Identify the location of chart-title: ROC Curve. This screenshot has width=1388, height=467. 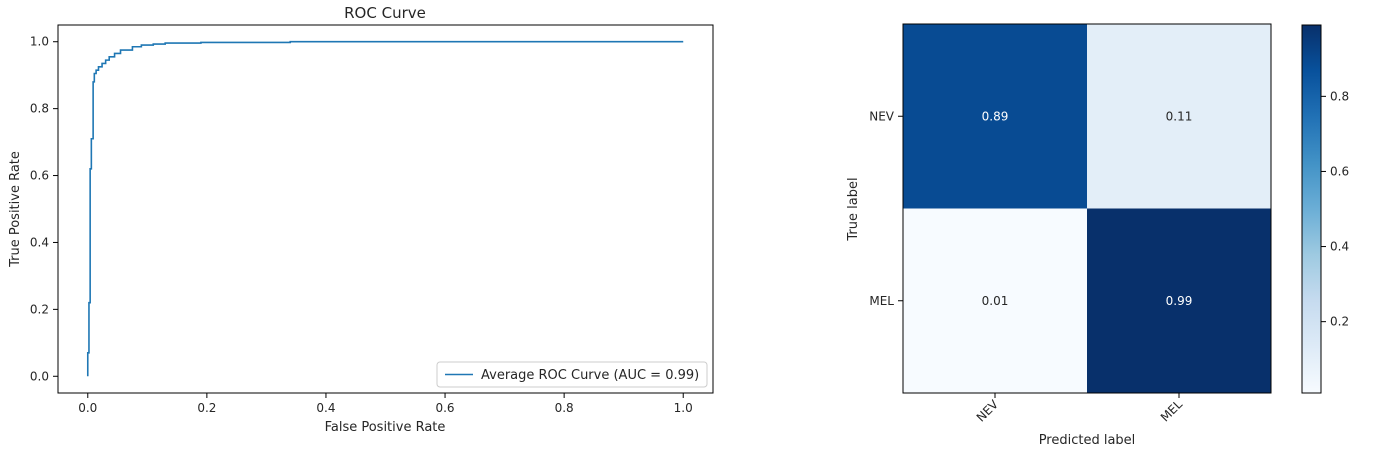
(385, 13).